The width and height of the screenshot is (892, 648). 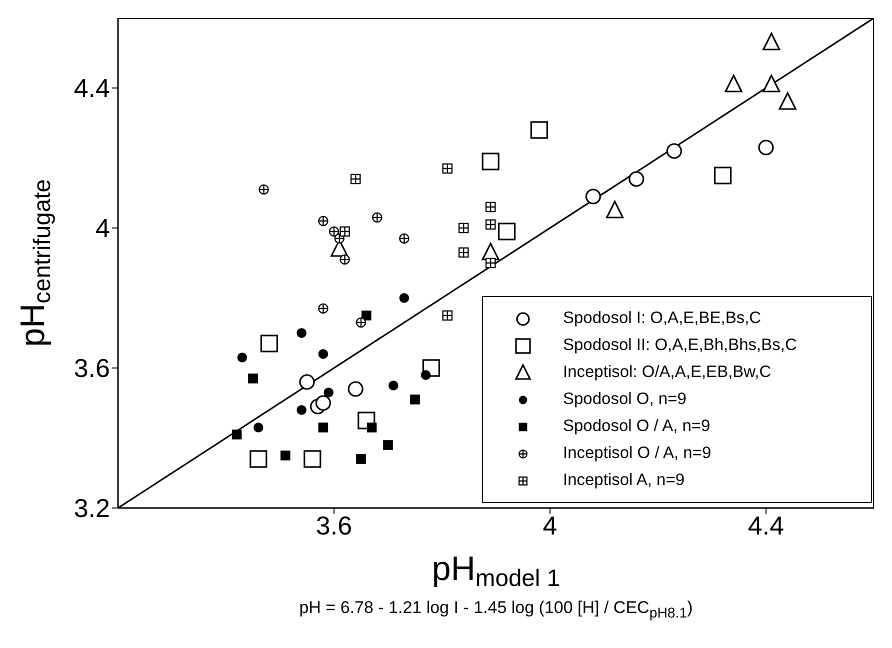 What do you see at coordinates (667, 372) in the screenshot?
I see `legend-label: Inceptisol: O/A,A,E,EB,Bw,C` at bounding box center [667, 372].